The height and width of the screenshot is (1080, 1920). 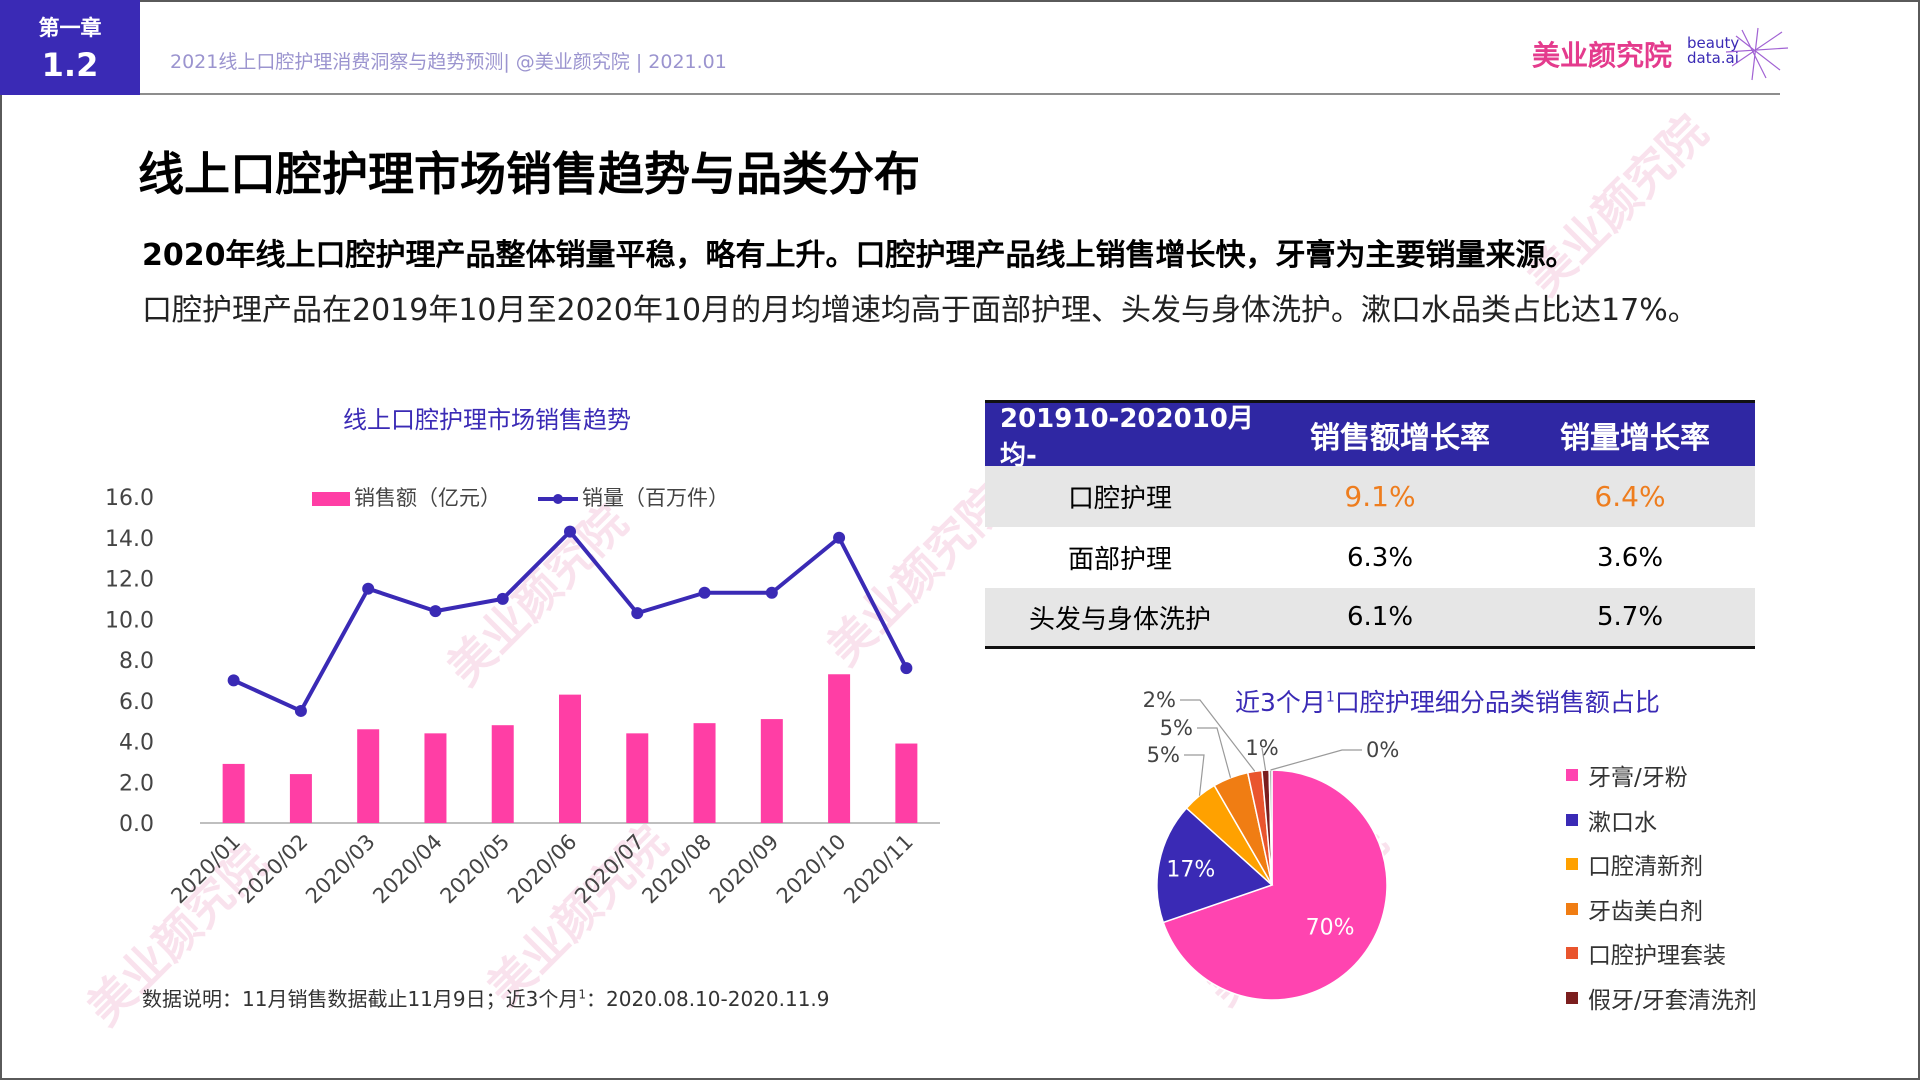 What do you see at coordinates (558, 499) in the screenshot?
I see `legend-marker-volume` at bounding box center [558, 499].